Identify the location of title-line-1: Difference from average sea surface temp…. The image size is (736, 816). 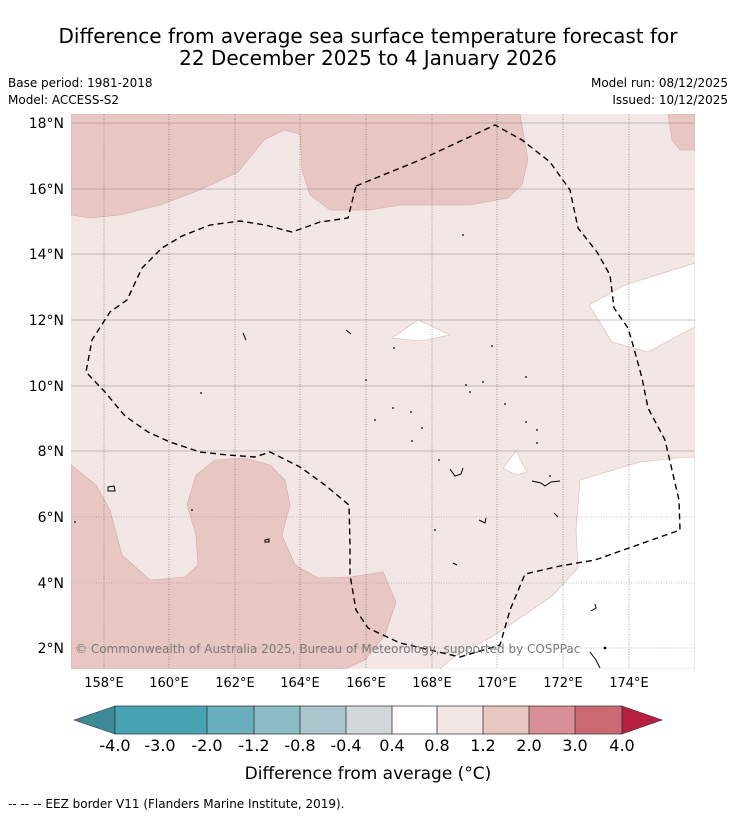
(368, 36).